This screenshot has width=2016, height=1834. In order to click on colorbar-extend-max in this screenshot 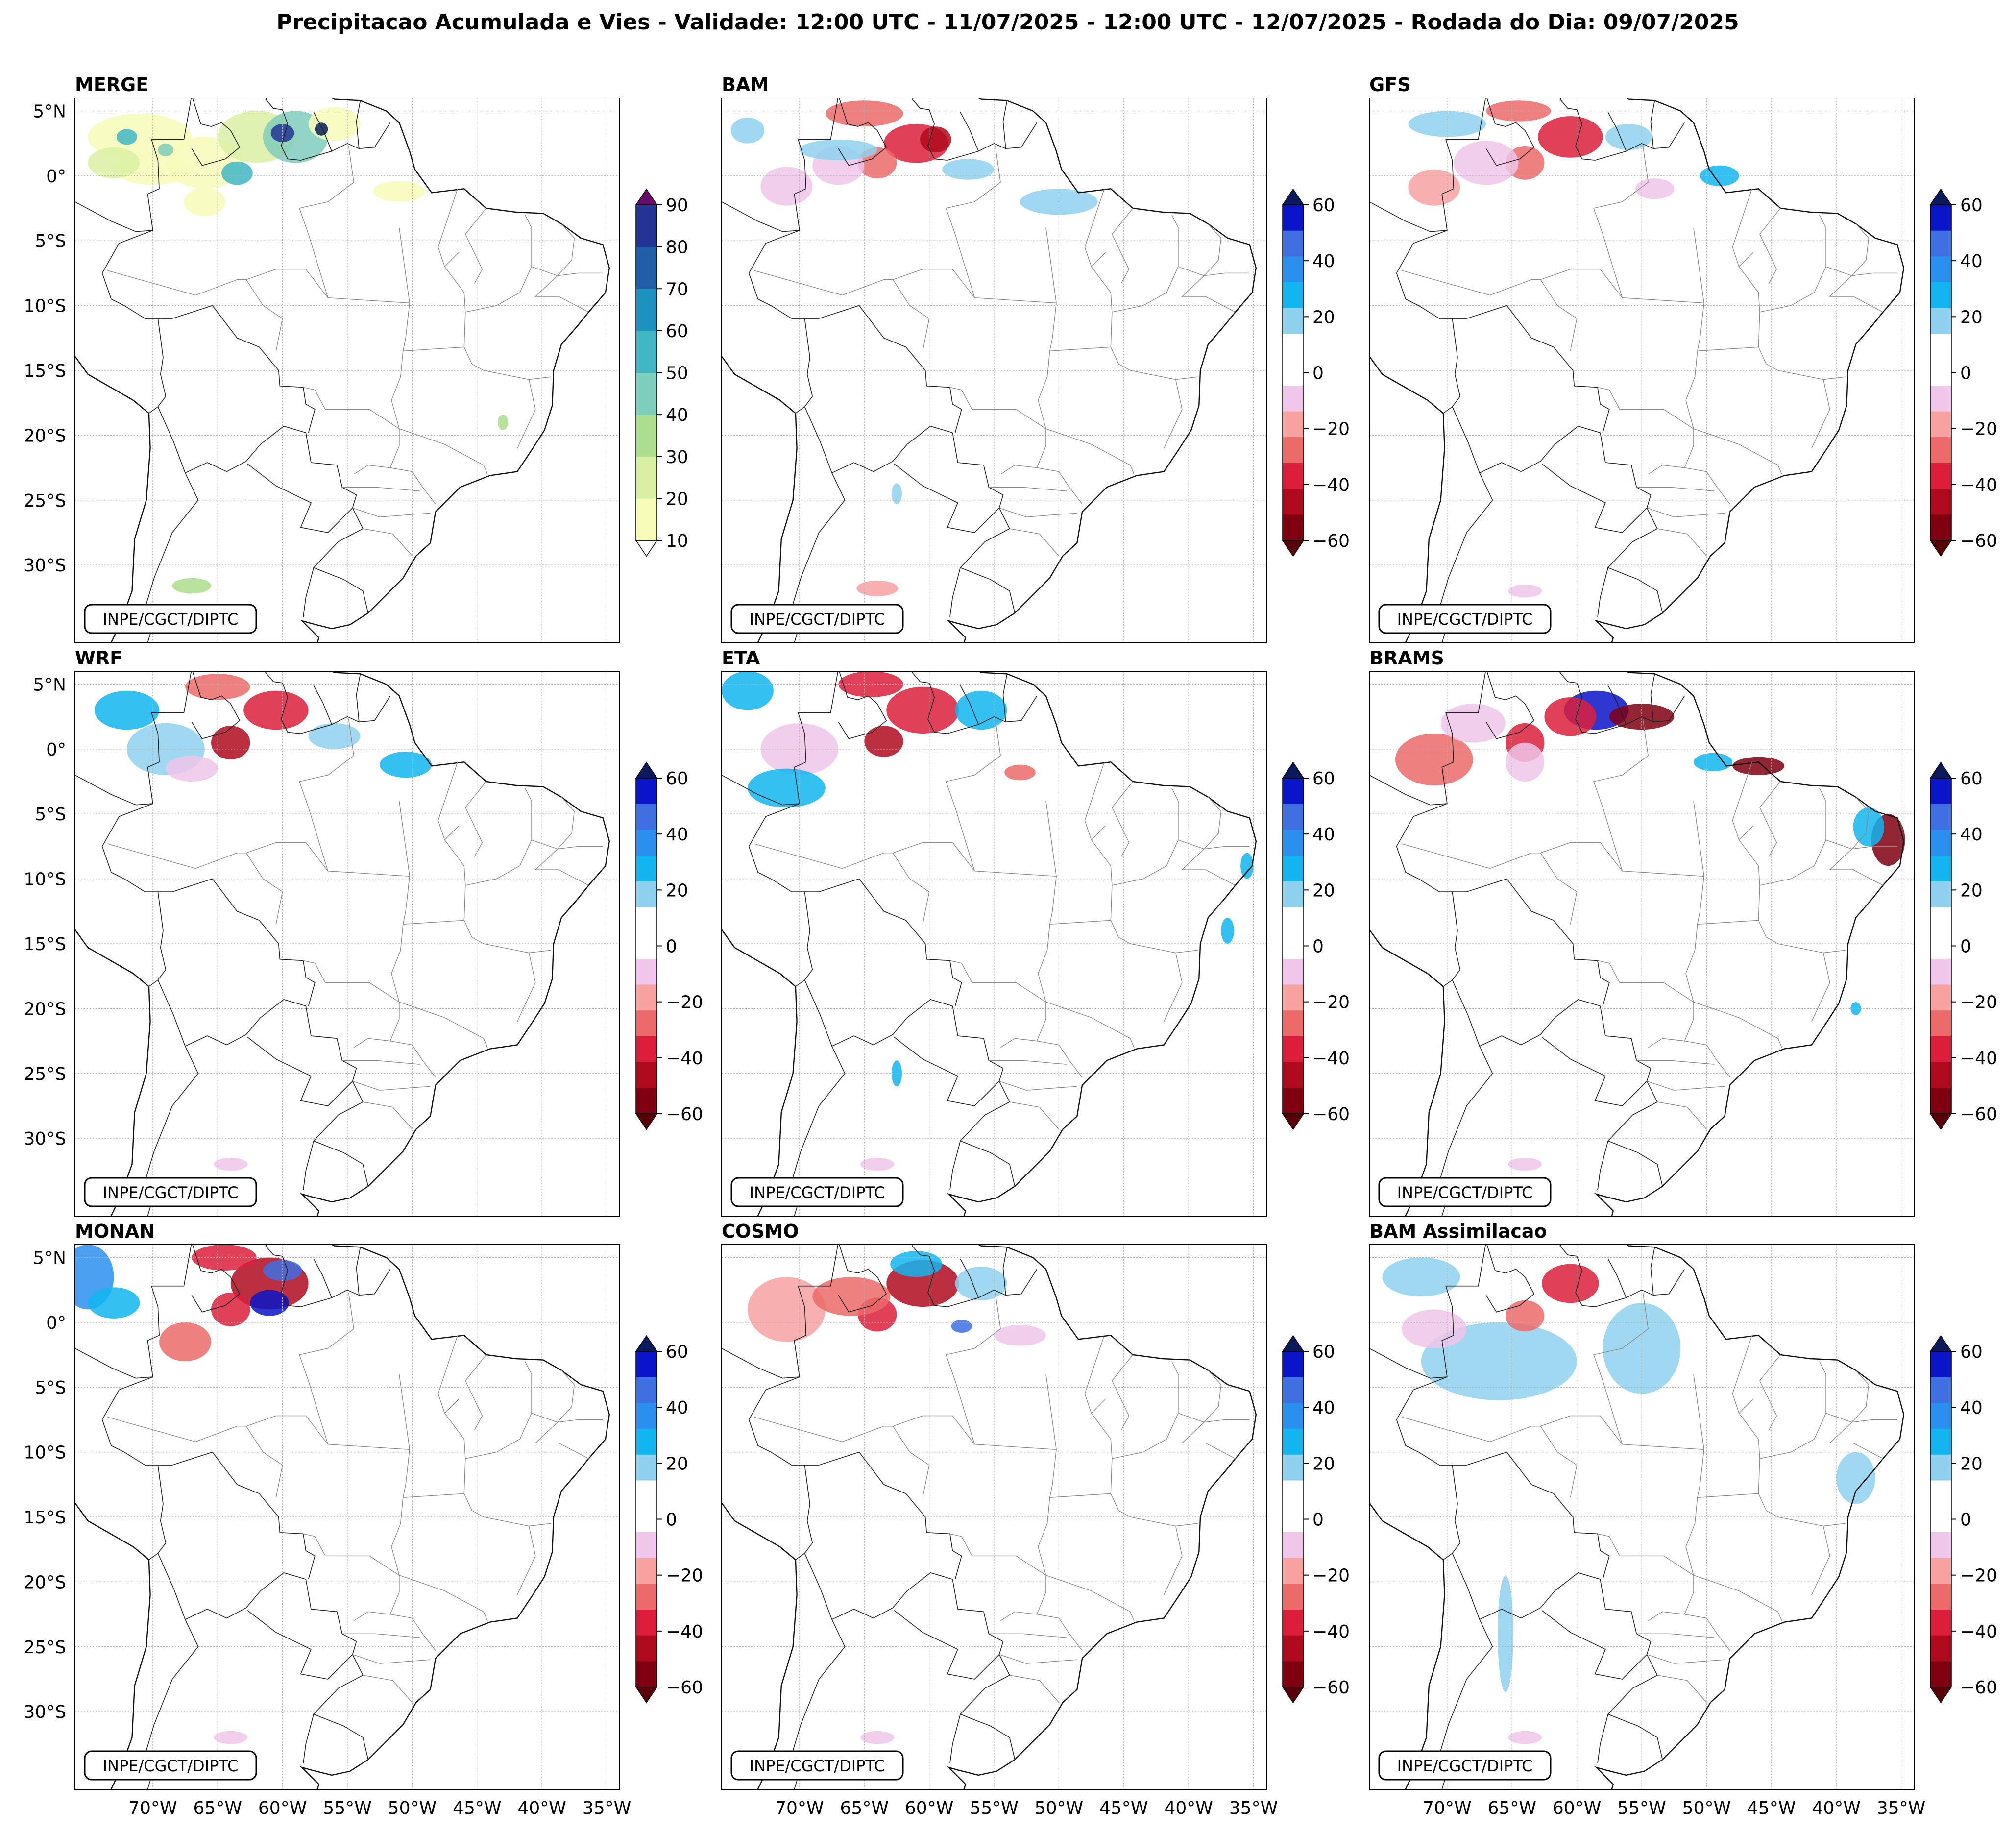, I will do `click(1293, 1343)`.